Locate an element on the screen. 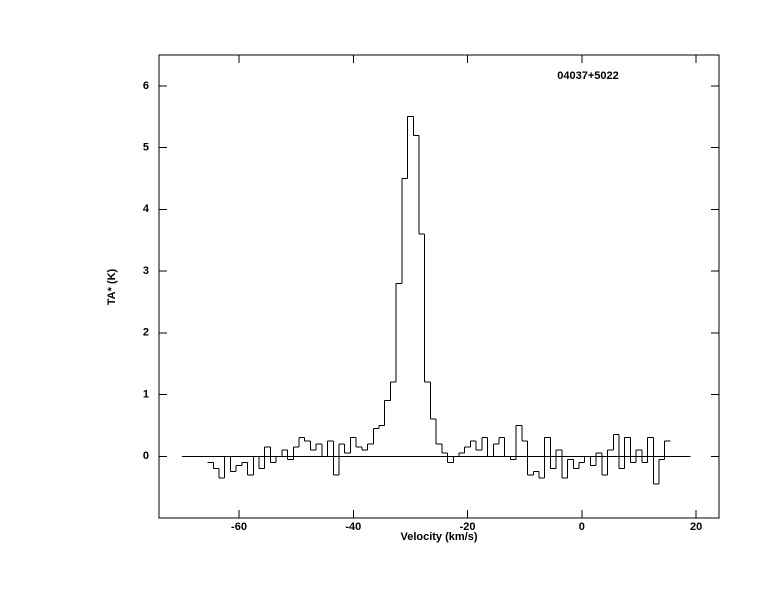  x-tick-label: 0 is located at coordinates (582, 527).